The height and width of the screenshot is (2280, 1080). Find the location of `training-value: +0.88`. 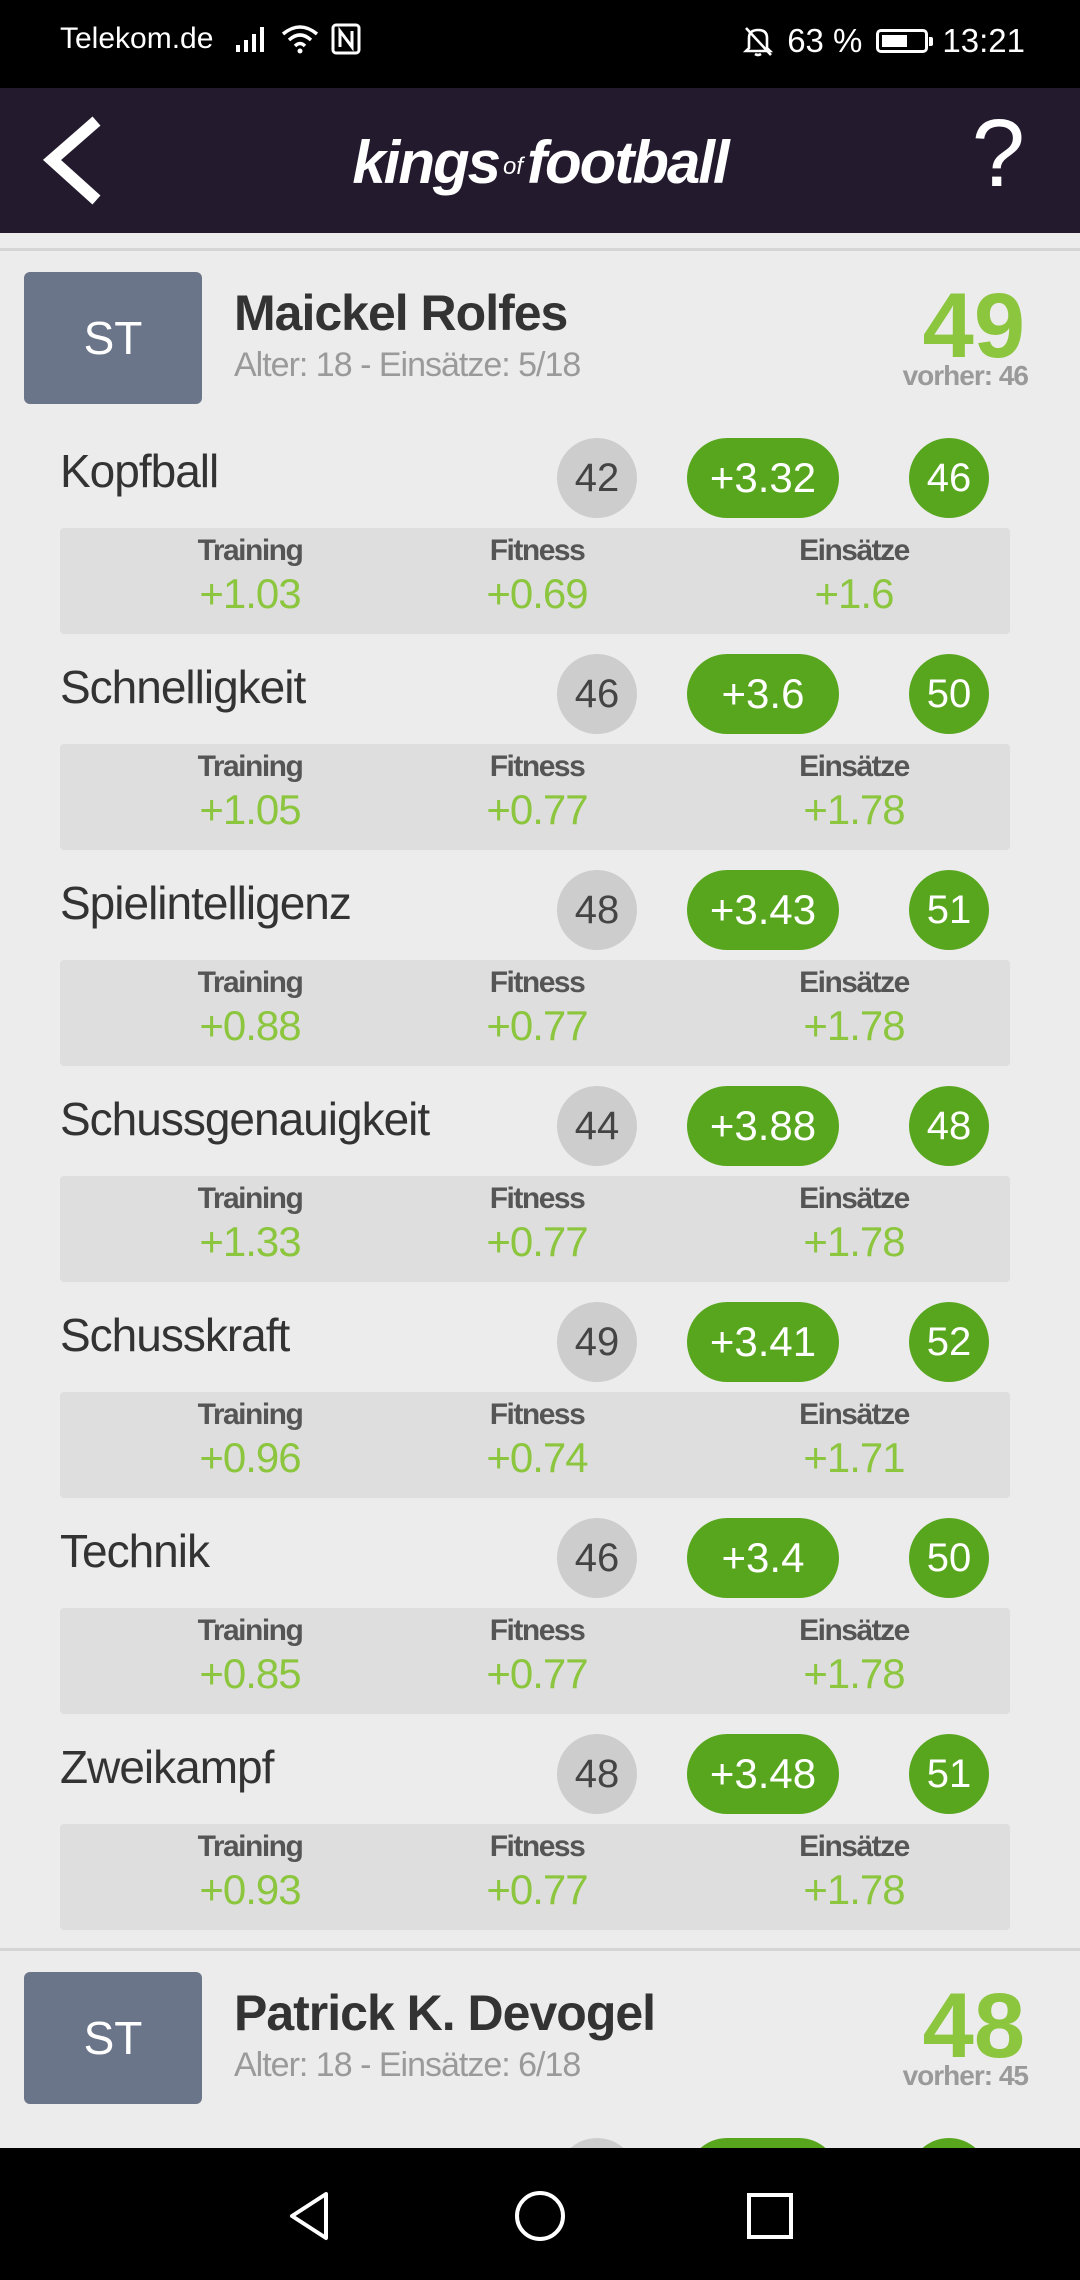

training-value: +0.88 is located at coordinates (250, 1025).